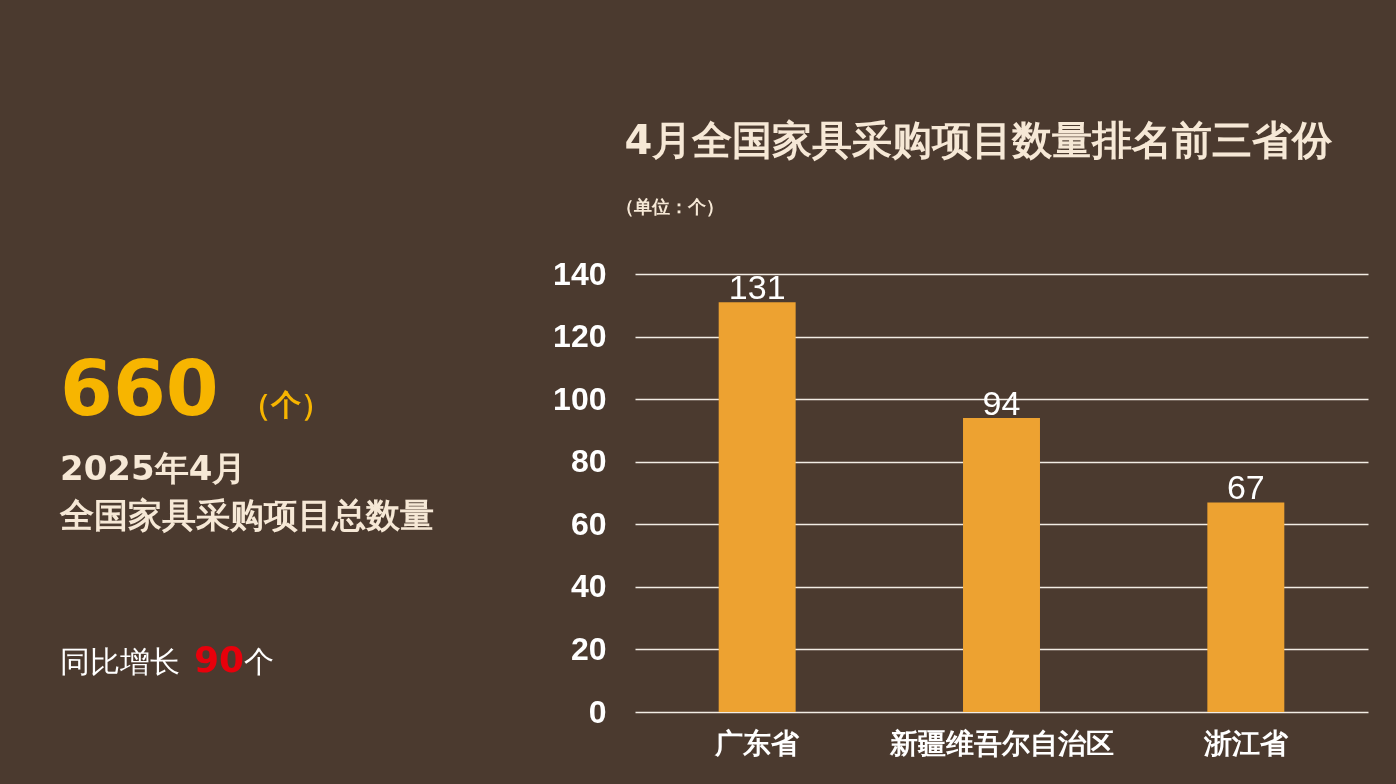  What do you see at coordinates (259, 661) in the screenshot?
I see `text: 个` at bounding box center [259, 661].